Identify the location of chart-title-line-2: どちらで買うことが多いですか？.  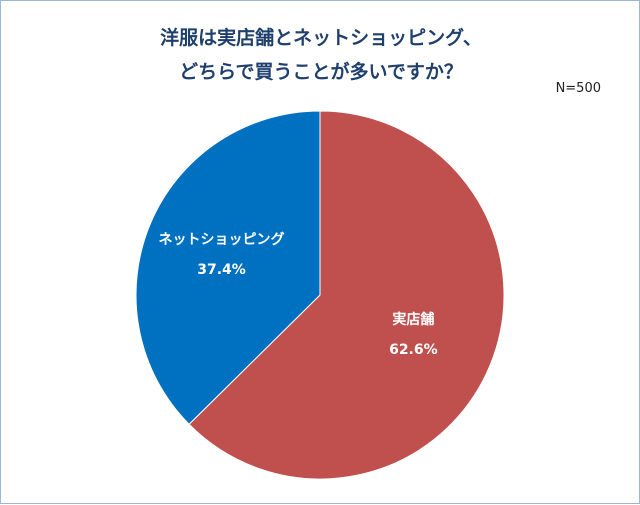
(321, 72).